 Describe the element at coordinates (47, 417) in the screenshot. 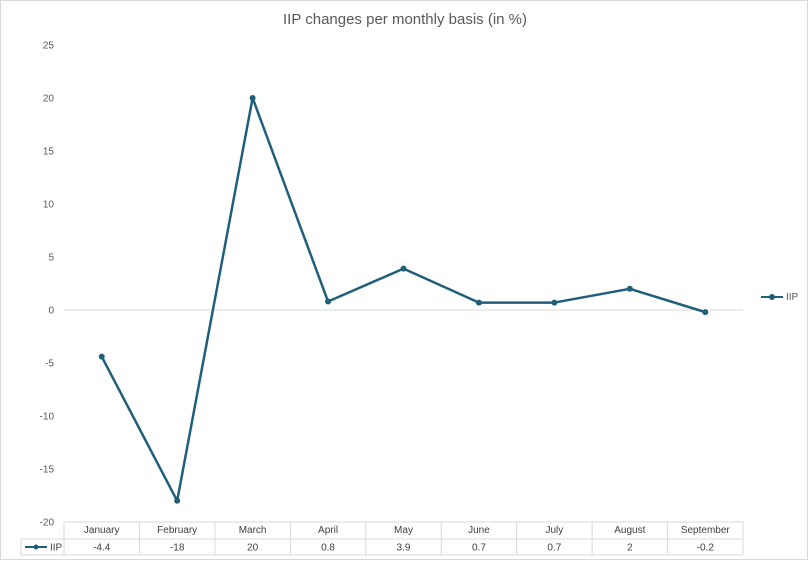

I see `y-tick-label: -10` at that location.